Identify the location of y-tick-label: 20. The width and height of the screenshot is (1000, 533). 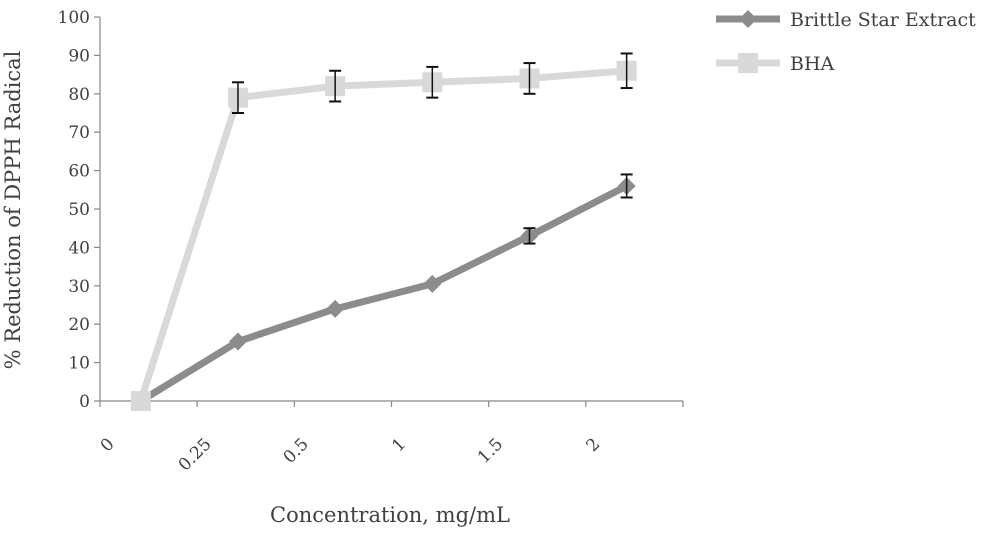
(79, 325).